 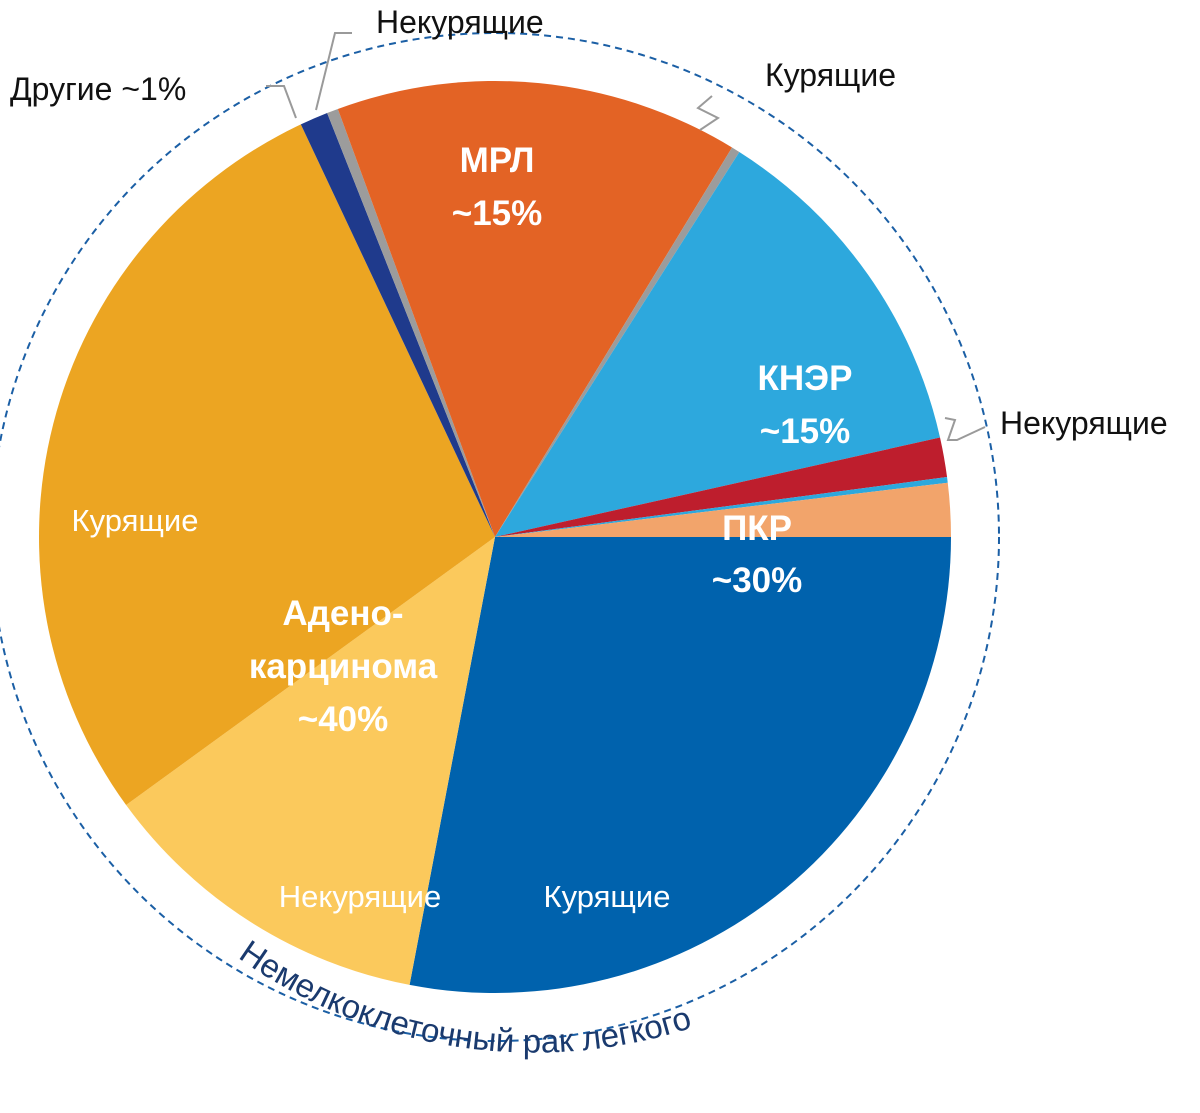 I want to click on pie-slice-lcnec-nonsmokers, so click(x=721, y=507).